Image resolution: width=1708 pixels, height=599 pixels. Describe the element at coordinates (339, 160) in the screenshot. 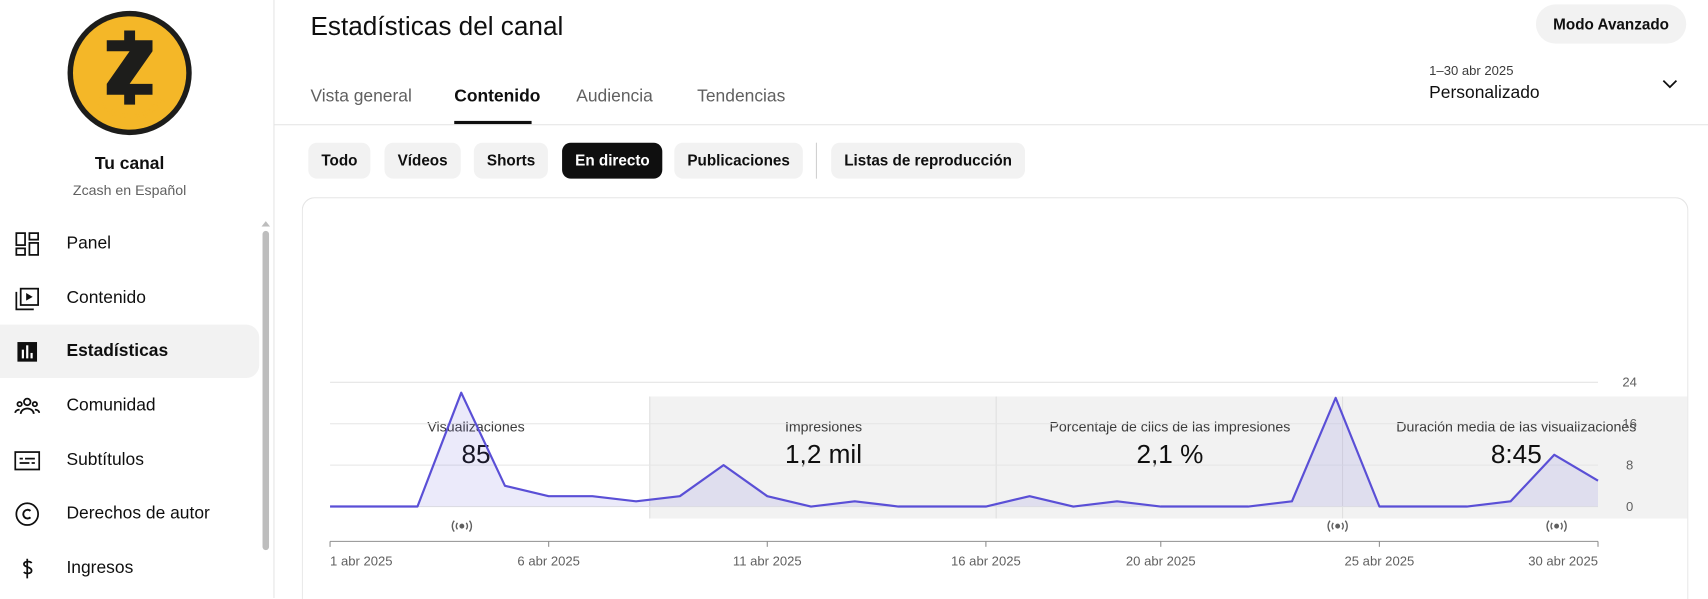

I see `filter-chip: Todo` at that location.